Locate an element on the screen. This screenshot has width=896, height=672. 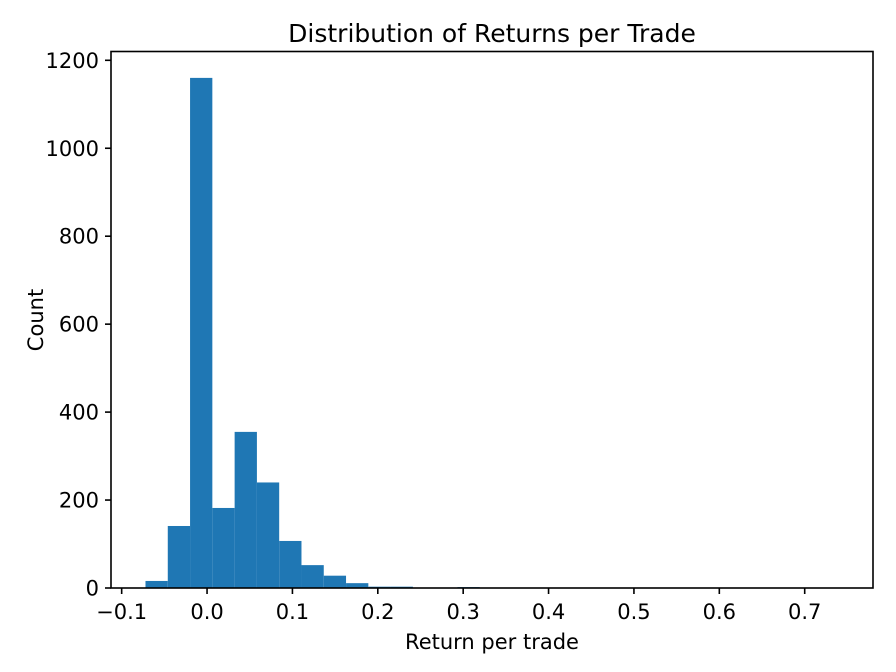
y-axis-label: Count is located at coordinates (36, 320).